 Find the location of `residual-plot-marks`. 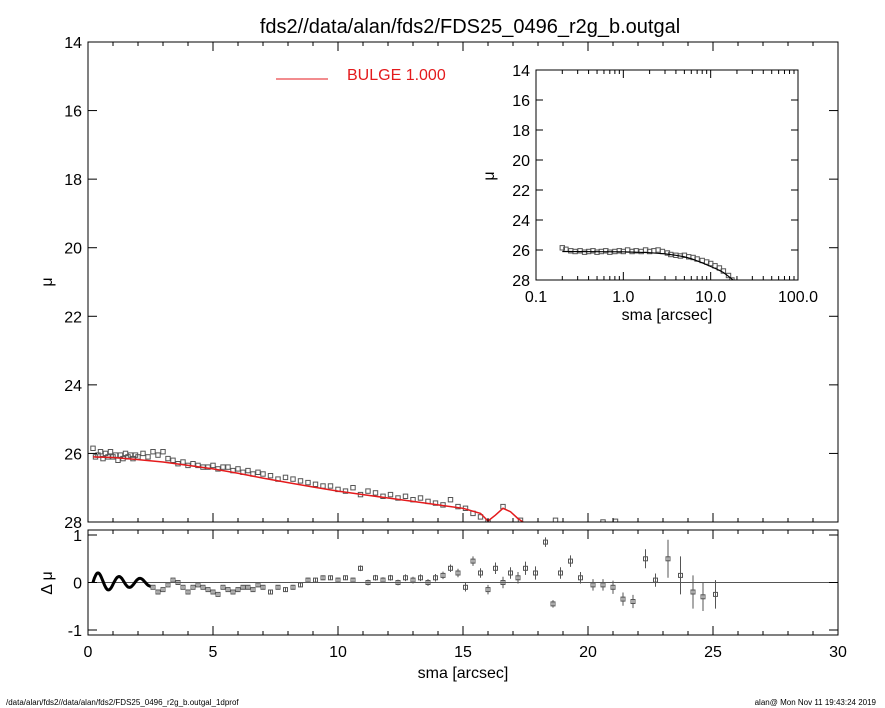

residual-plot-marks is located at coordinates (463, 574).